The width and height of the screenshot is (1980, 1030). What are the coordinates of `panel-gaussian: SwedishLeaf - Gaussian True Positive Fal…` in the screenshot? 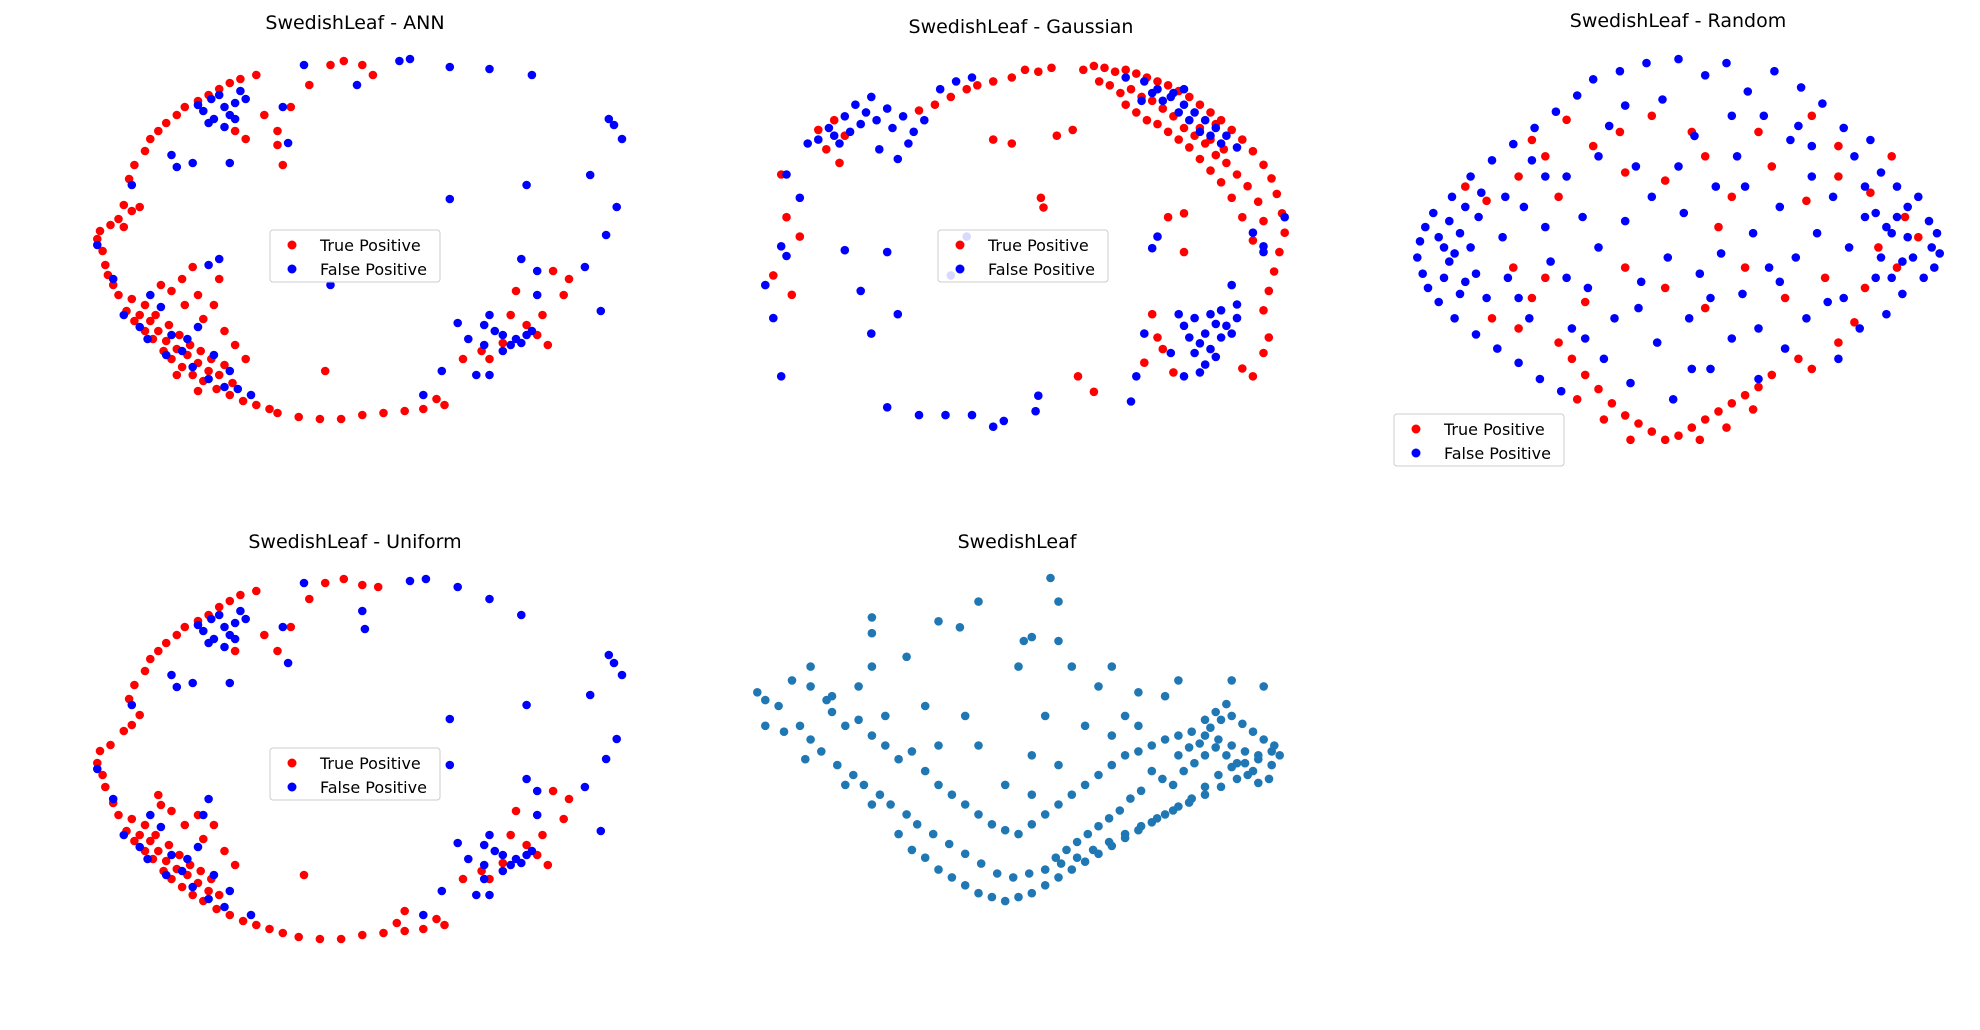 It's located at (1025, 224).